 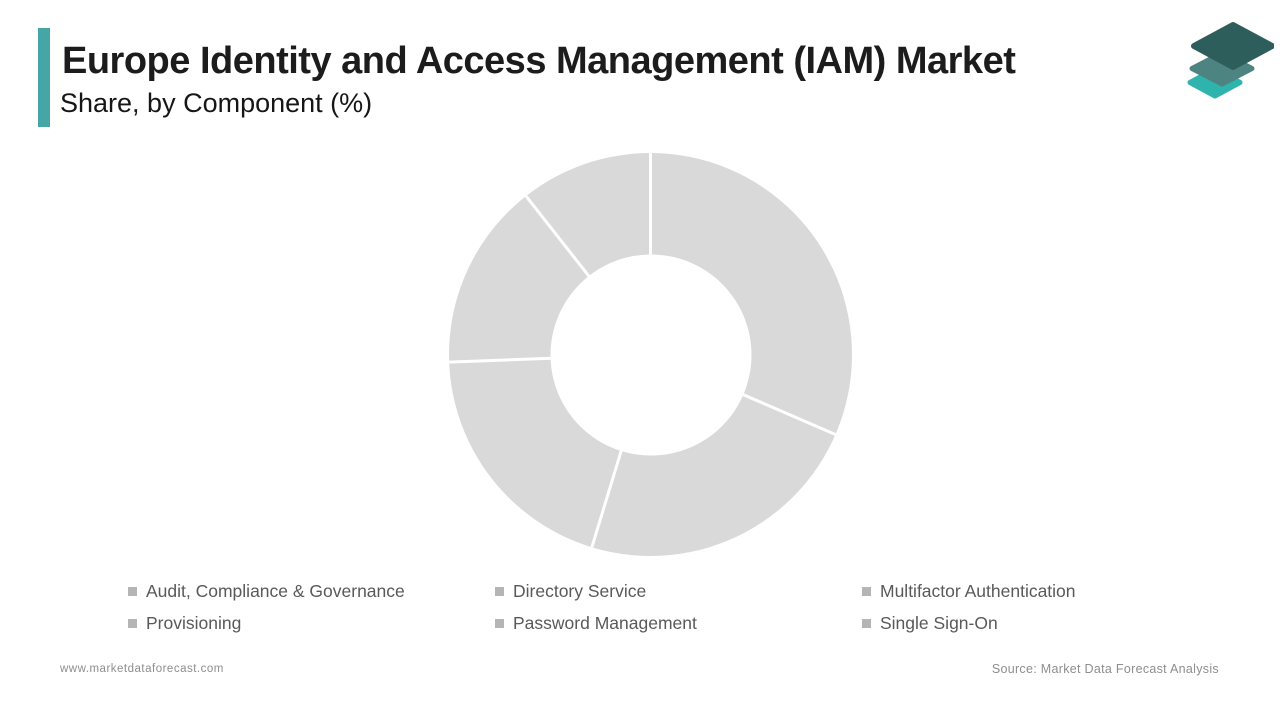 What do you see at coordinates (194, 622) in the screenshot?
I see `legend-label: Provisioning` at bounding box center [194, 622].